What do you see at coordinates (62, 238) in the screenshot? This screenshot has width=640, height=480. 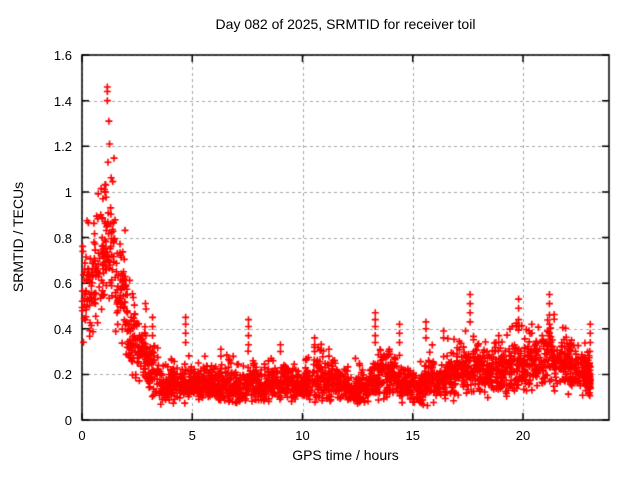 I see `y-tick-label: 0.8` at bounding box center [62, 238].